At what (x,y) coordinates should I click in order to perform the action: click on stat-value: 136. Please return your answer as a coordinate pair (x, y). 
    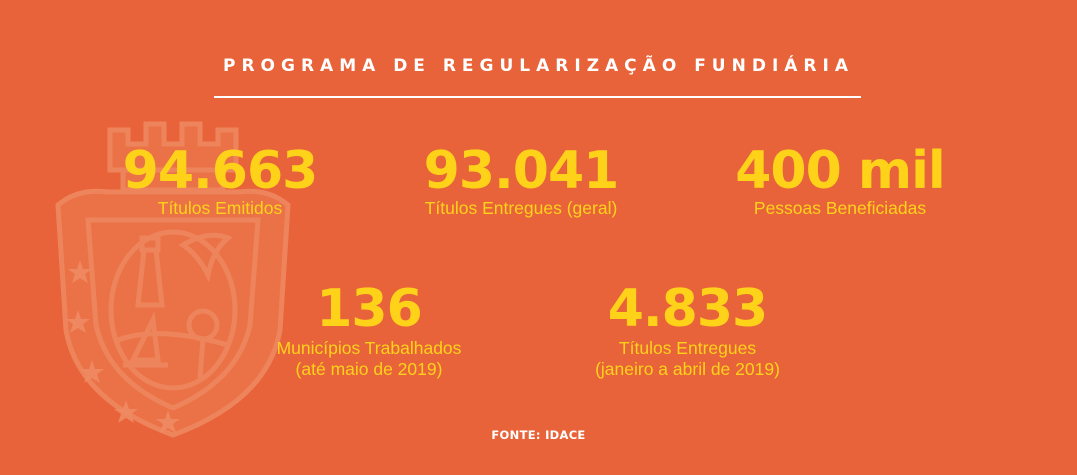
    Looking at the image, I should click on (369, 309).